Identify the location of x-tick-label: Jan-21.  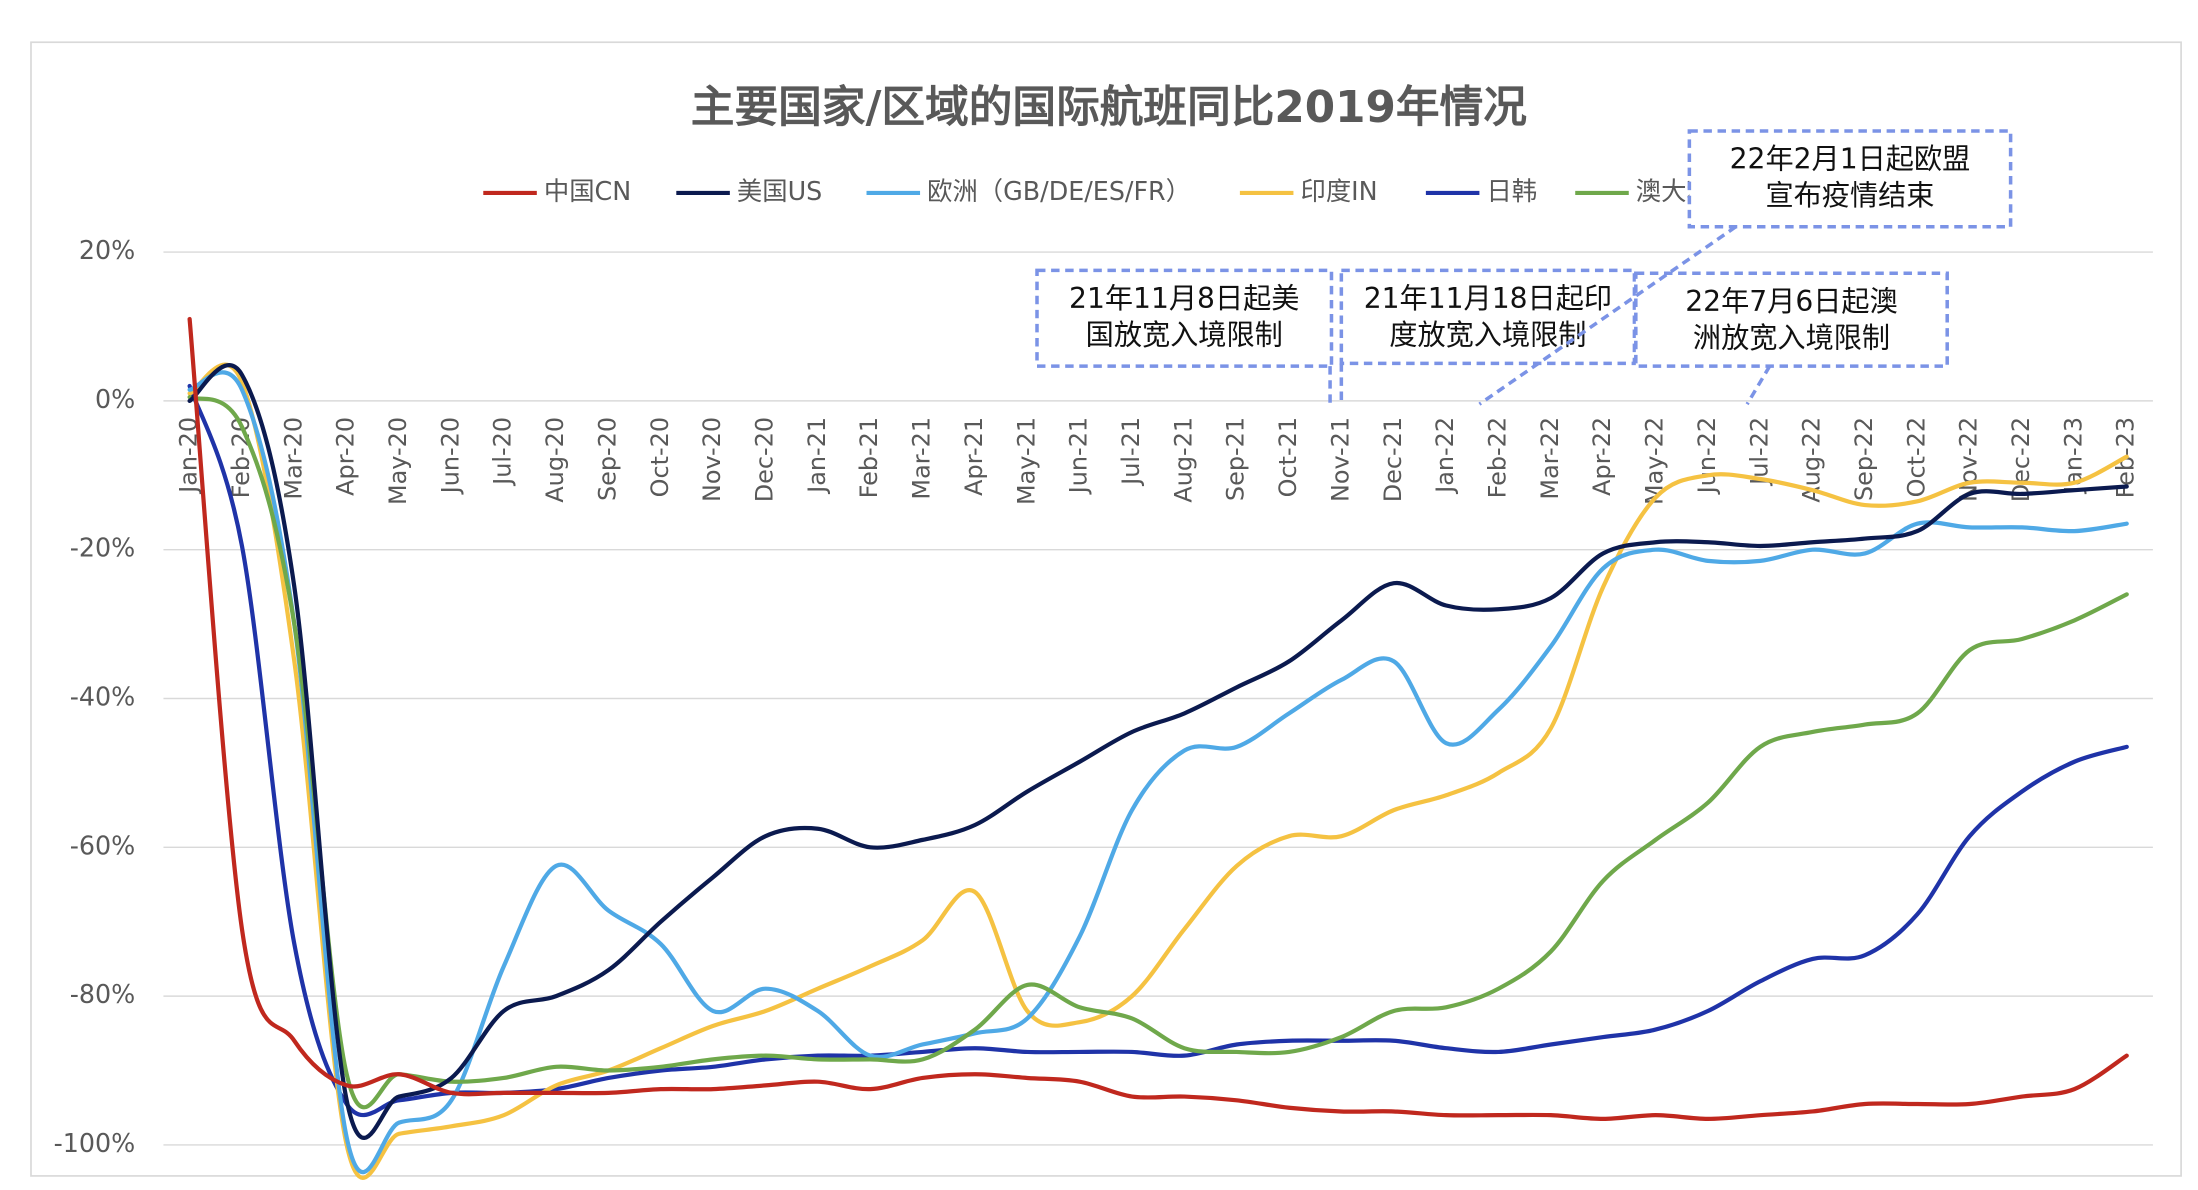
(817, 456).